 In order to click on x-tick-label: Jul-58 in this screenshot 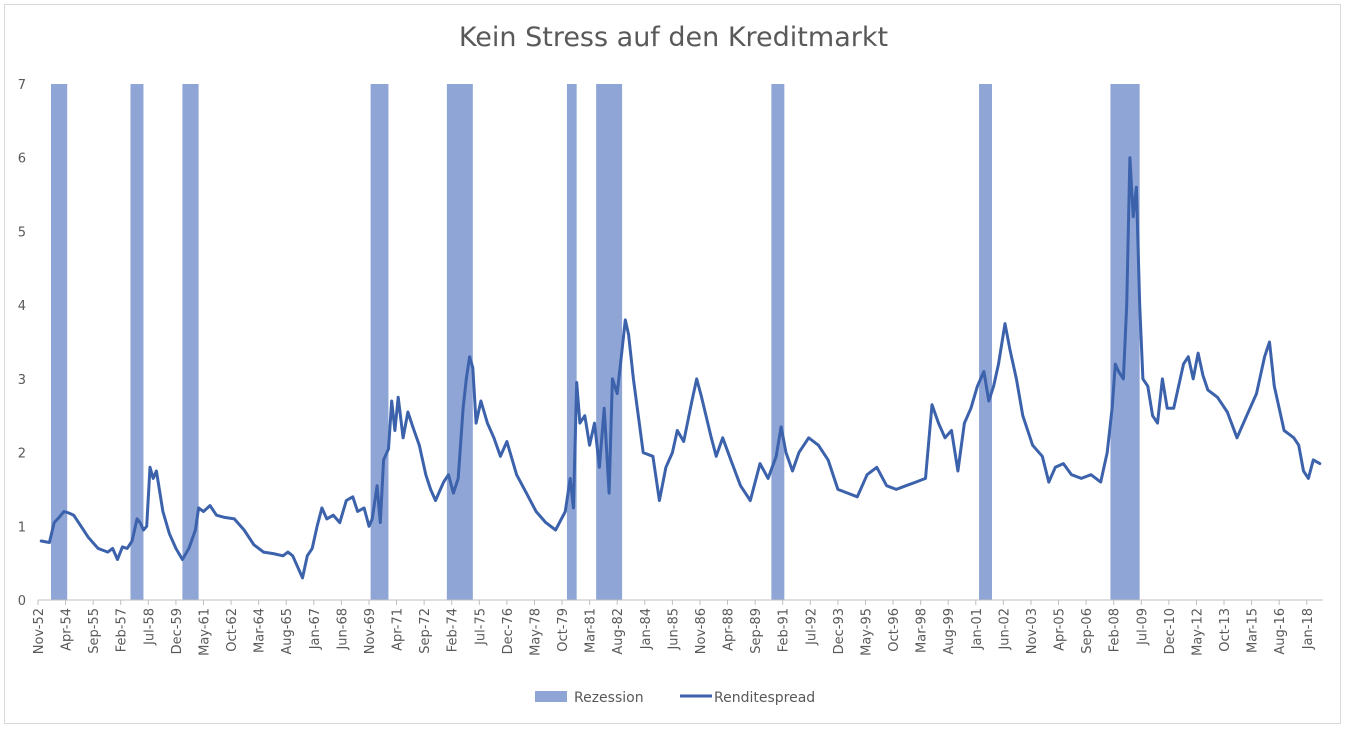, I will do `click(149, 627)`.